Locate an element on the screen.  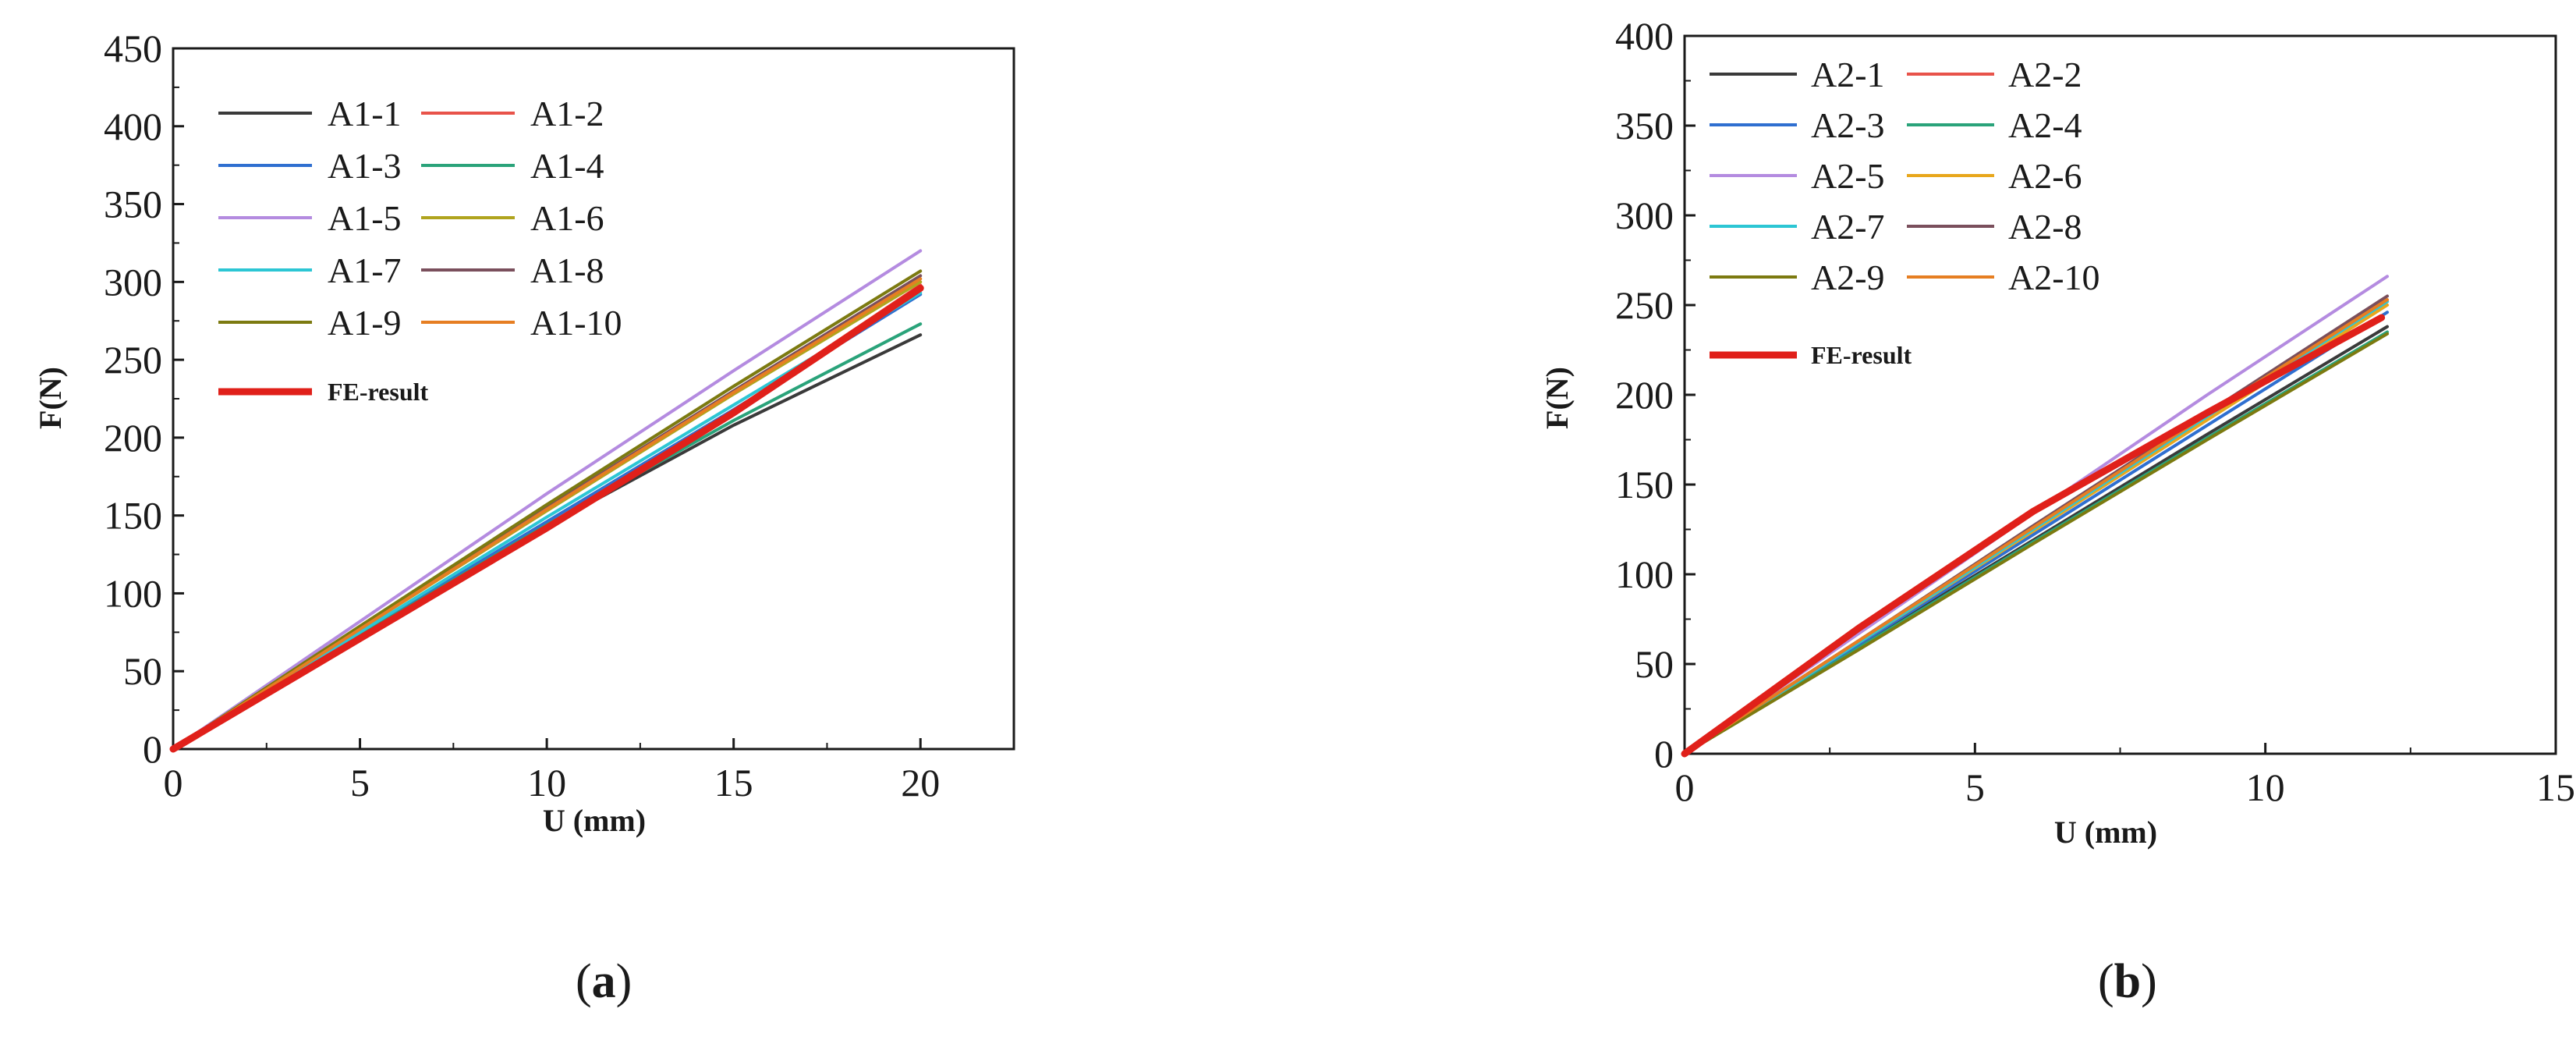
legend-label-a2-8: A2-8 is located at coordinates (2045, 227).